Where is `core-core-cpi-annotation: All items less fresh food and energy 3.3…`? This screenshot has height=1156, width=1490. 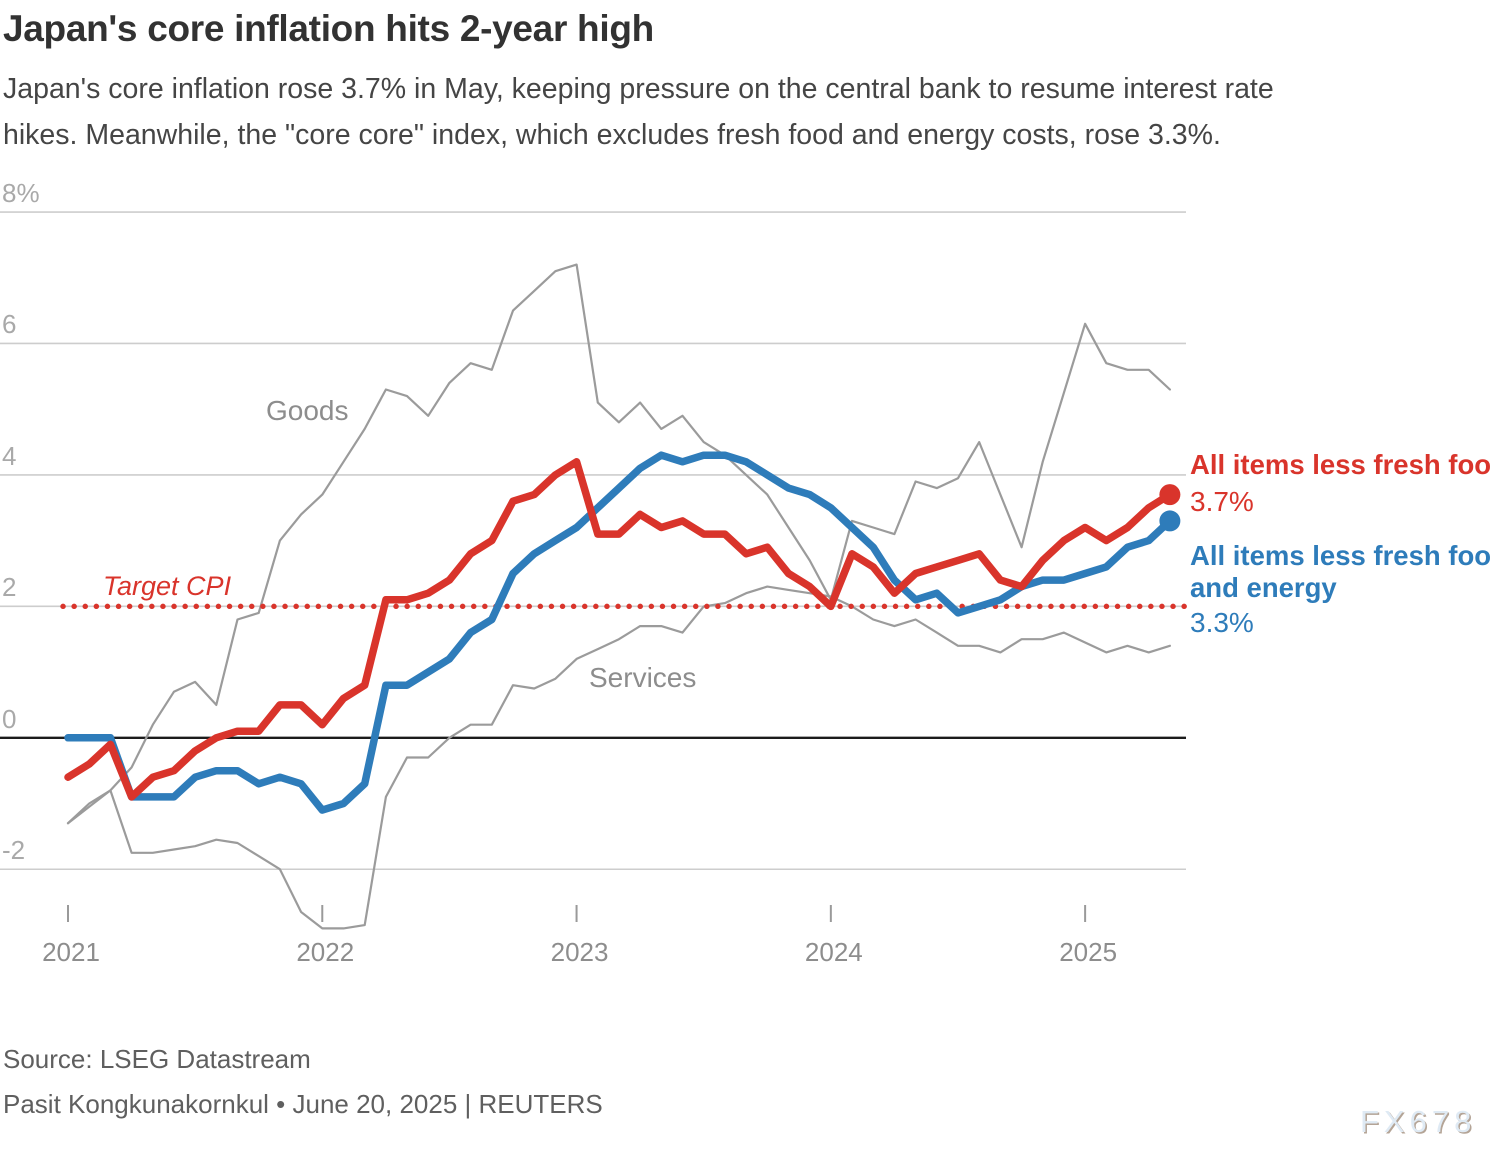 core-core-cpi-annotation: All items less fresh food and energy 3.3… is located at coordinates (1340, 589).